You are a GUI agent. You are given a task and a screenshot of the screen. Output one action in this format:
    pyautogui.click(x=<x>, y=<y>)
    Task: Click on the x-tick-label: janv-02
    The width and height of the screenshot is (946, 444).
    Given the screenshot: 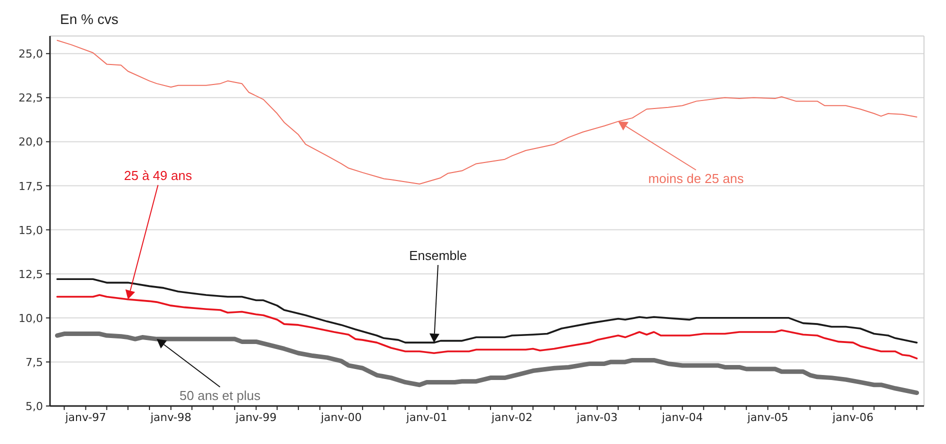 What is the action you would take?
    pyautogui.click(x=511, y=417)
    